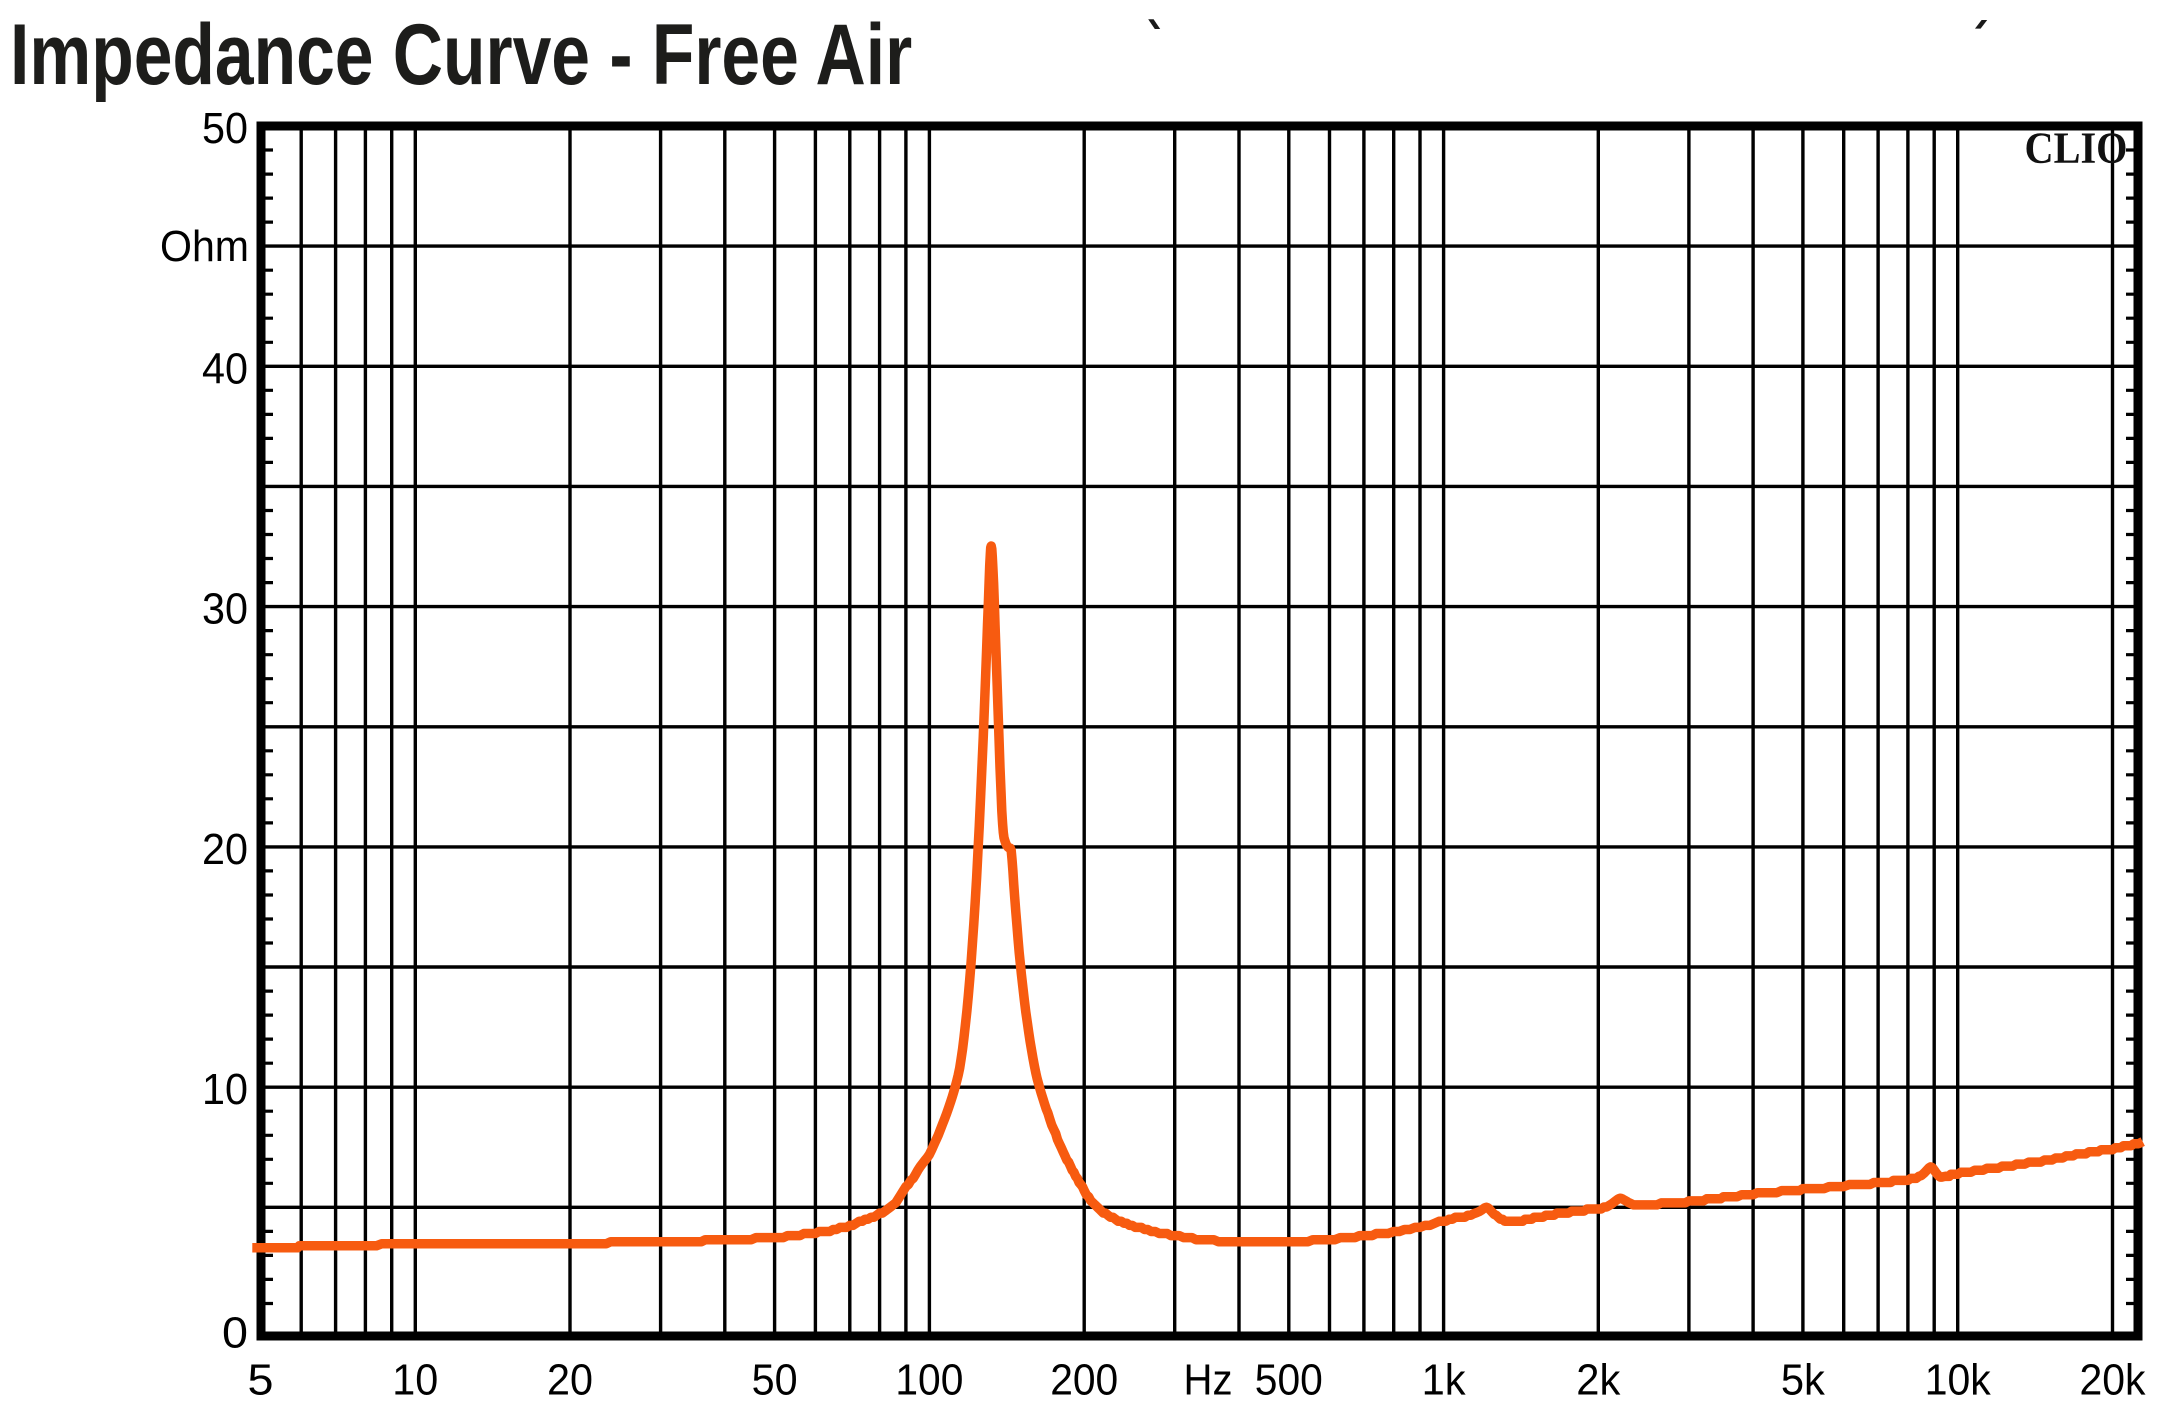 The height and width of the screenshot is (1414, 2164). I want to click on svg-text: 100, so click(929, 1380).